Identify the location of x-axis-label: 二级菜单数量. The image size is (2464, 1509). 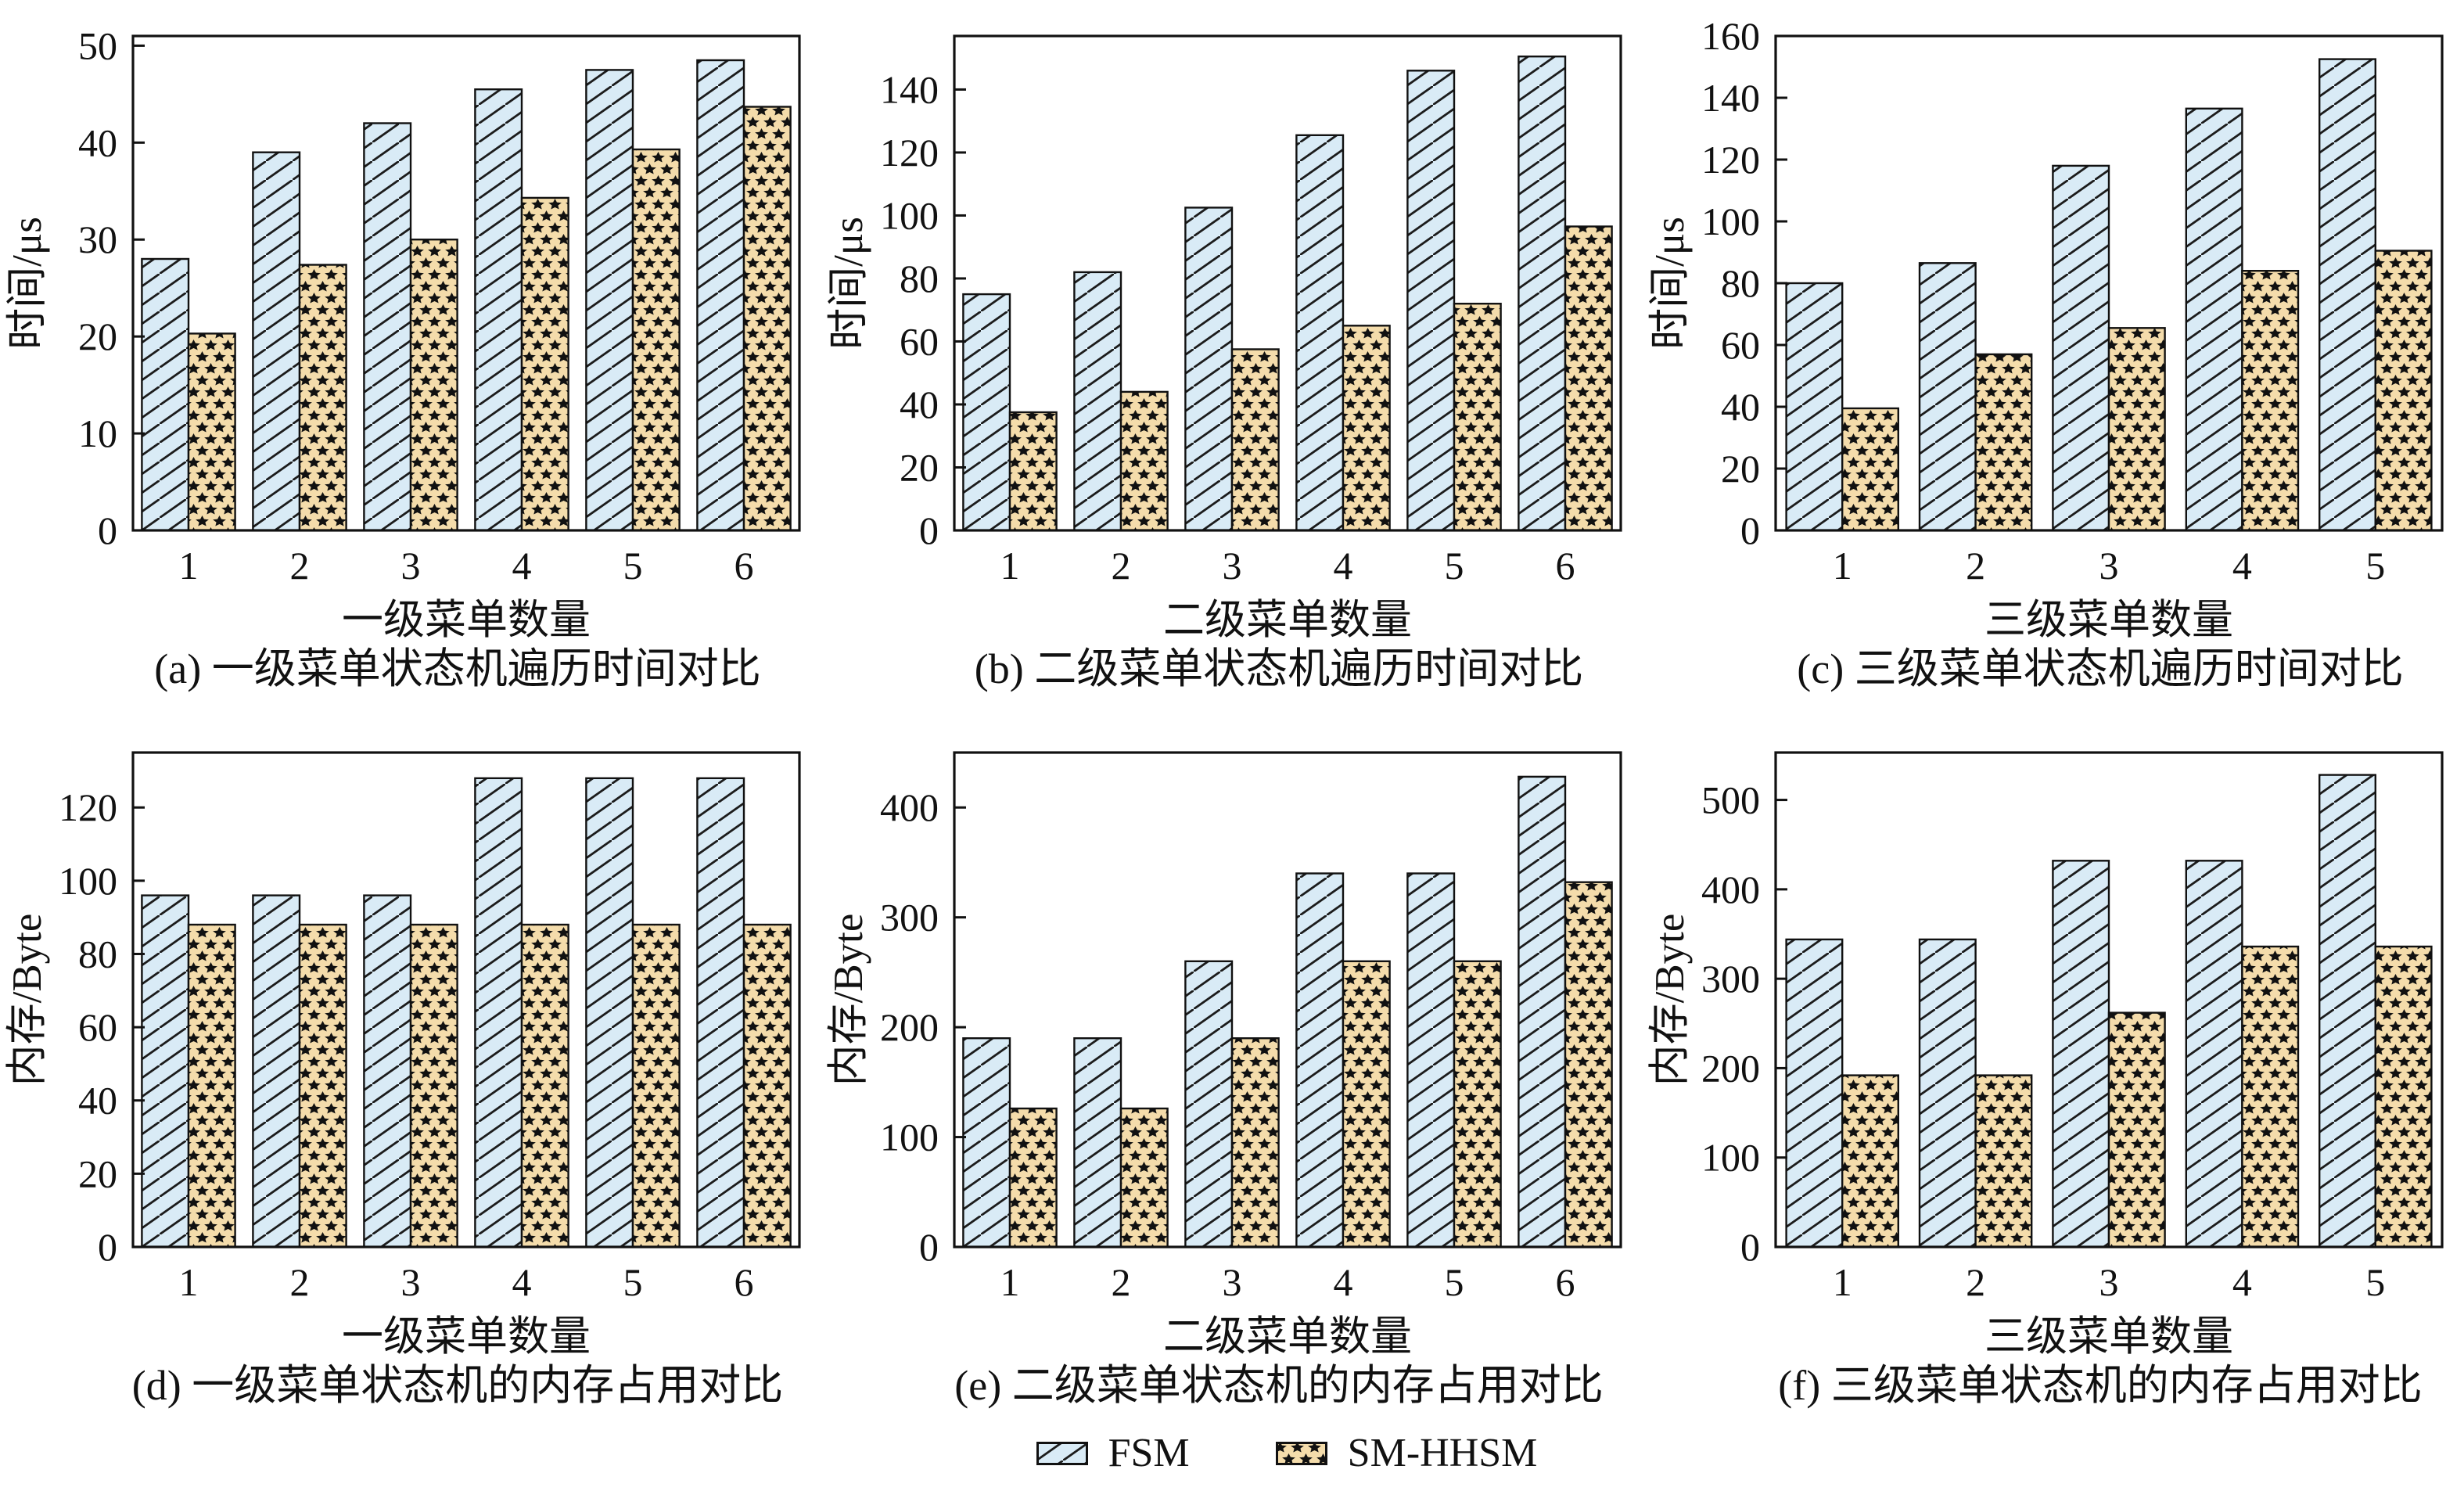
(1287, 620).